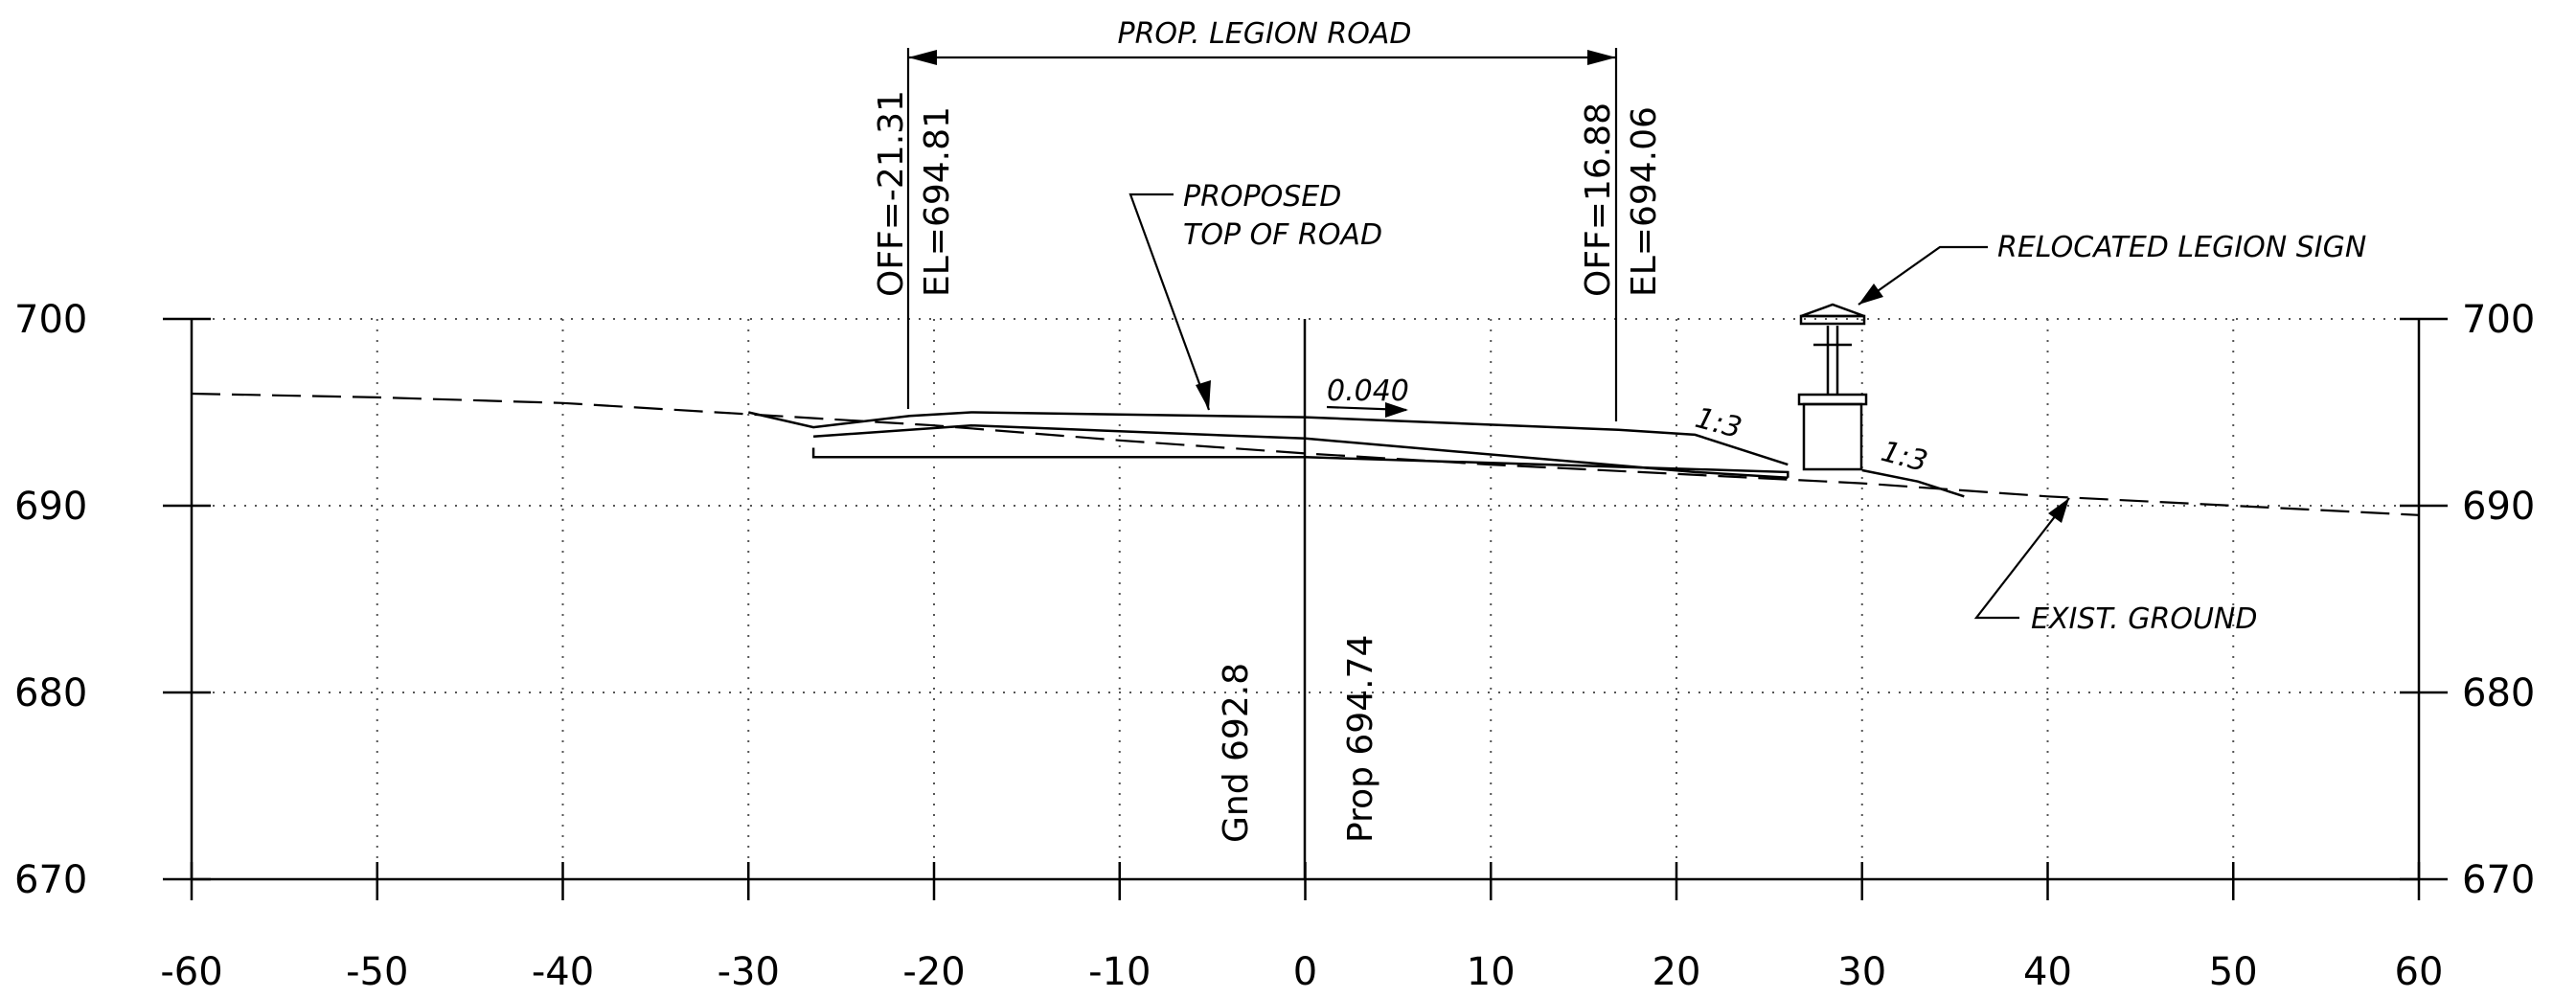 The image size is (2576, 998). Describe the element at coordinates (1832, 311) in the screenshot. I see `sign-top` at that location.